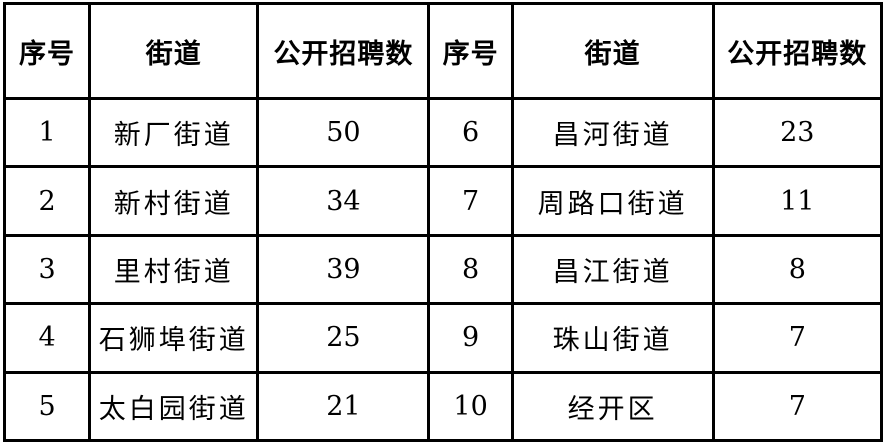 This screenshot has width=886, height=445. I want to click on street-cell: 昌河街道, so click(612, 132).